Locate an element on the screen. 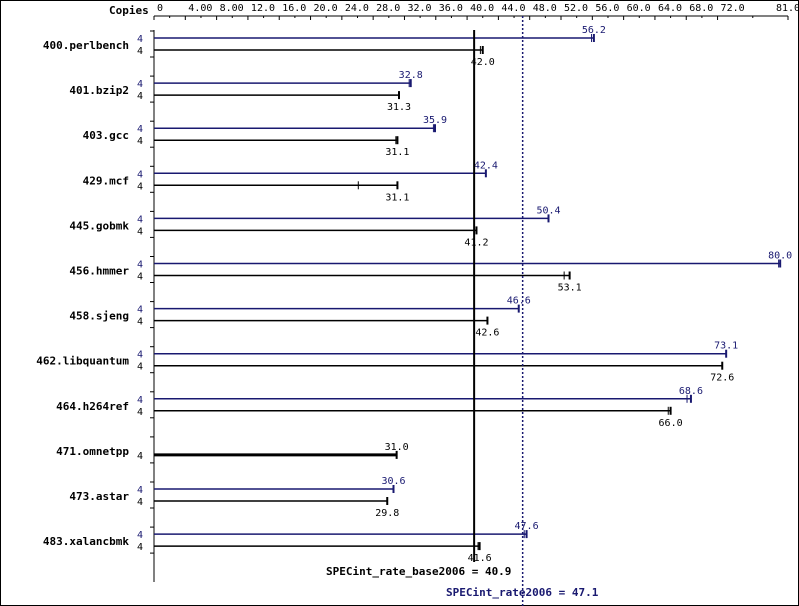 This screenshot has width=799, height=606. peak-value-label: 73.1 is located at coordinates (726, 346).